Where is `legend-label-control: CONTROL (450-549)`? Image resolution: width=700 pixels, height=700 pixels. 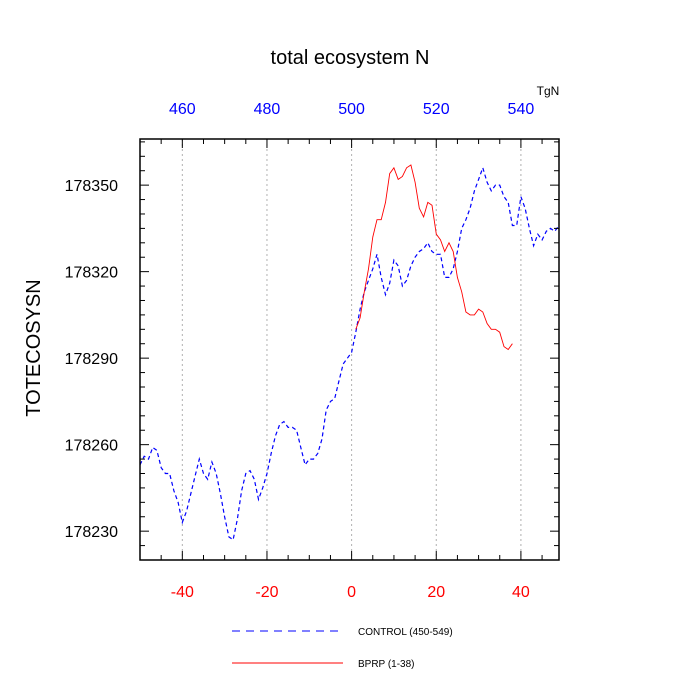
legend-label-control: CONTROL (450-549) is located at coordinates (405, 632).